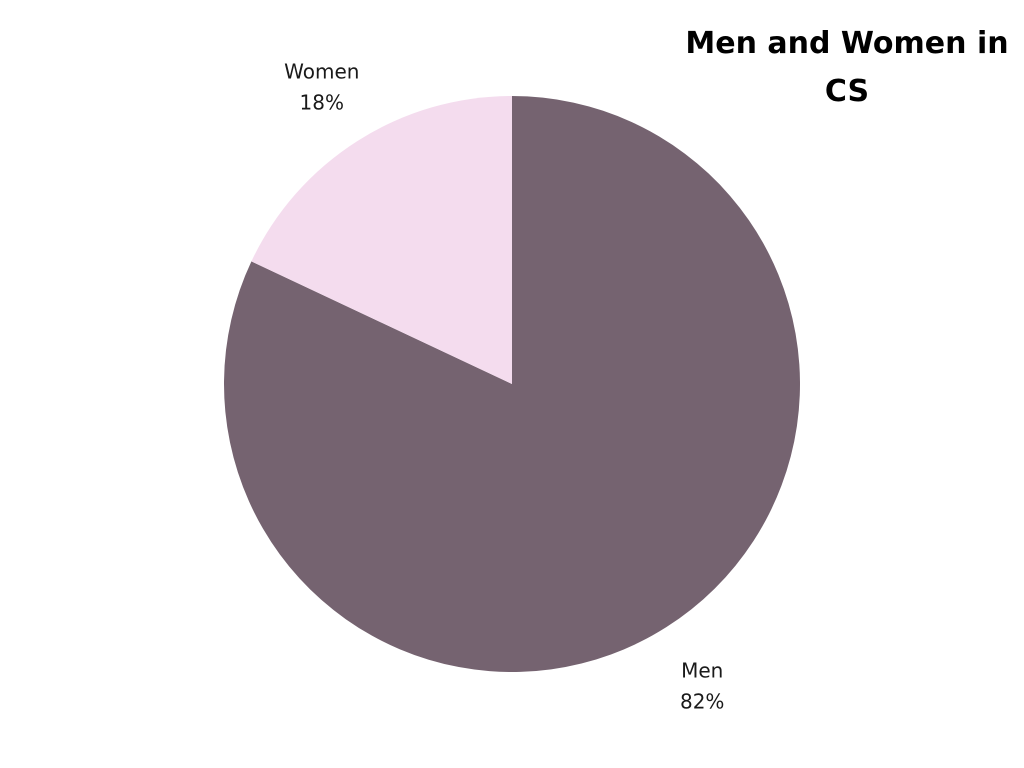 The image size is (1024, 768). What do you see at coordinates (847, 67) in the screenshot?
I see `chart-title: Men and Women in CS` at bounding box center [847, 67].